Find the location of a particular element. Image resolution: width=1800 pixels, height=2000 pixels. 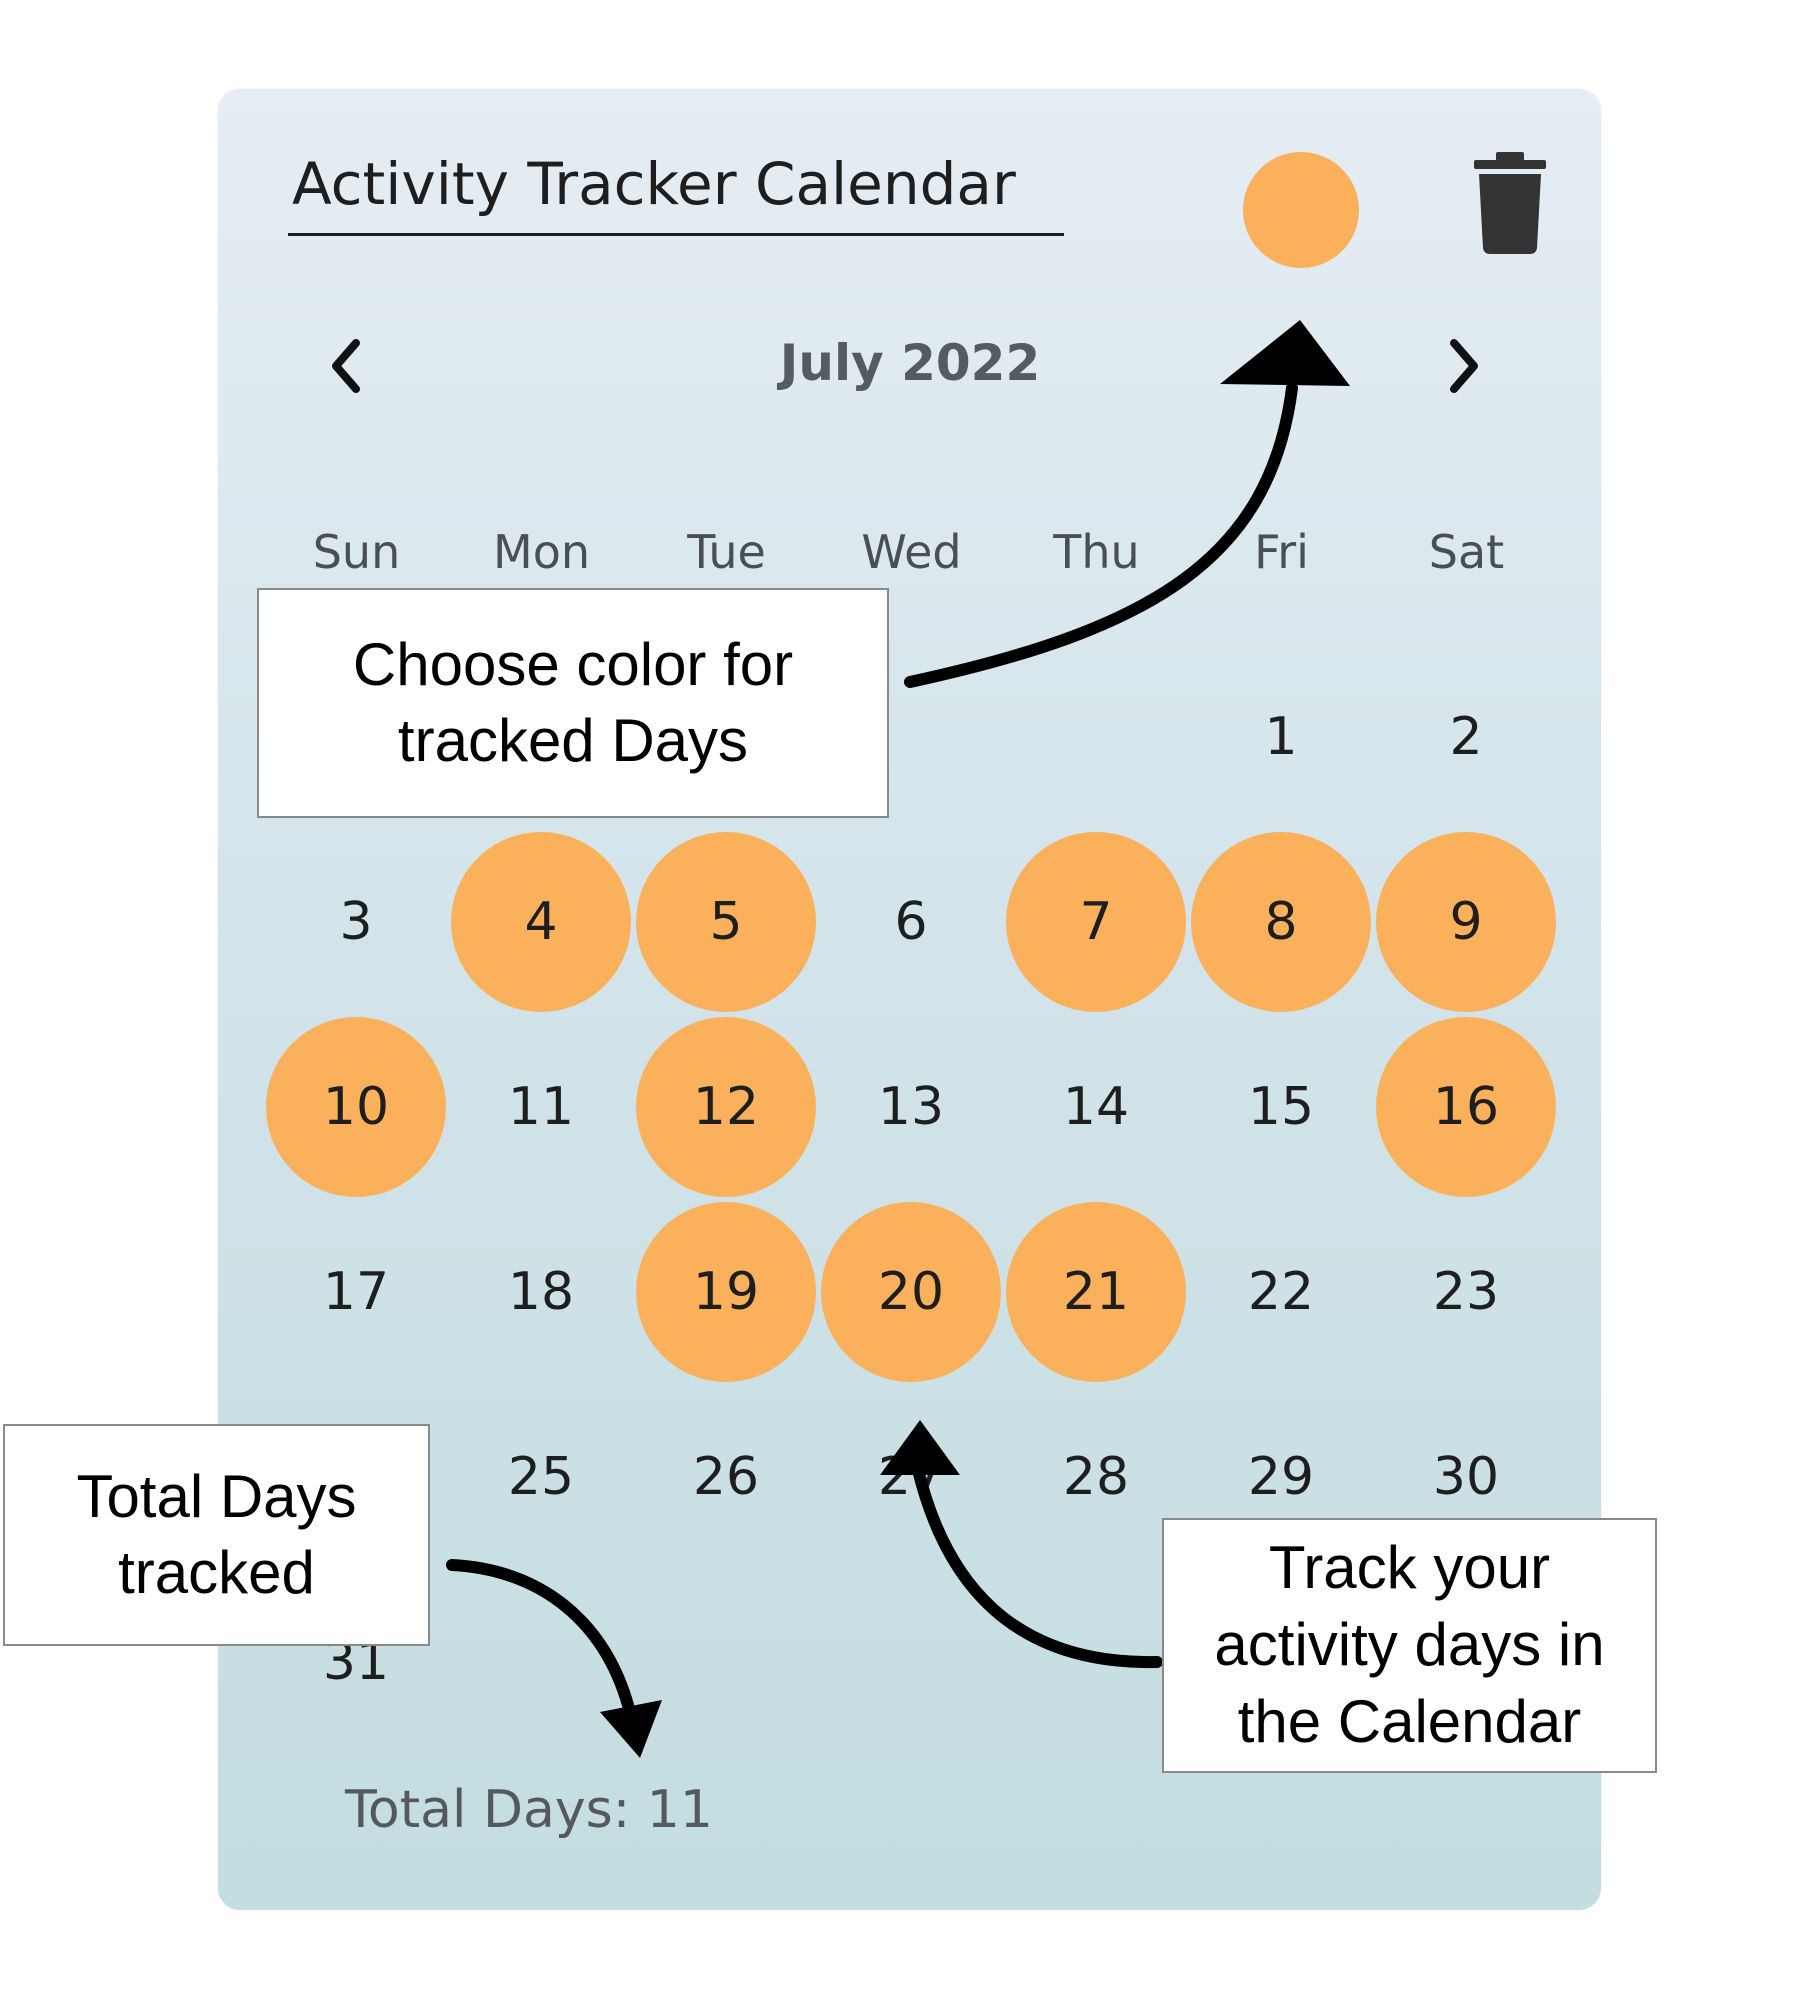

day-cell: 19 is located at coordinates (726, 1292).